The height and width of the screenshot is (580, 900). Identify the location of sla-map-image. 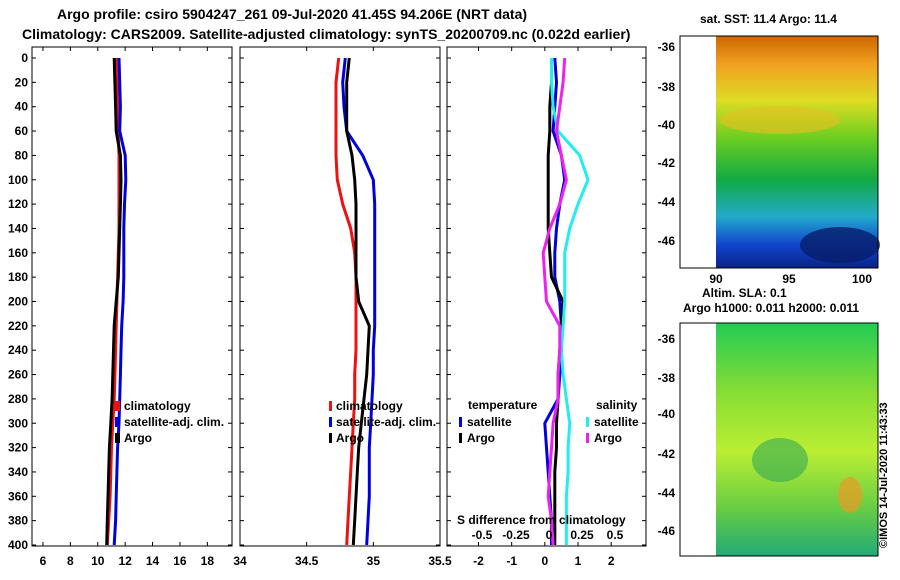
(797, 439).